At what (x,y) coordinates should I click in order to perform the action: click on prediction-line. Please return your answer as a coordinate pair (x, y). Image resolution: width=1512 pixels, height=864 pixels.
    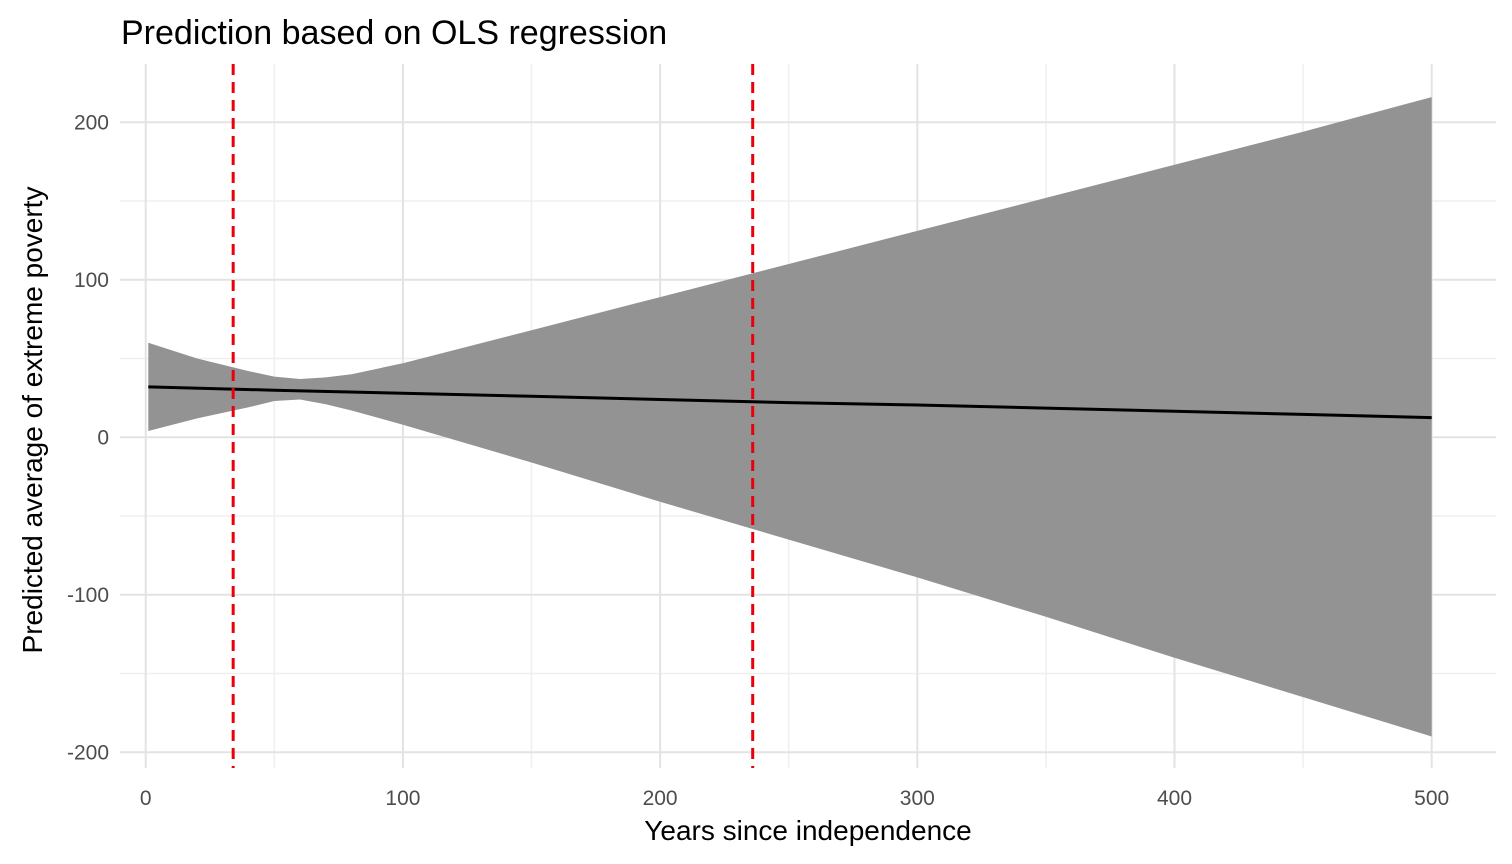
    Looking at the image, I should click on (790, 402).